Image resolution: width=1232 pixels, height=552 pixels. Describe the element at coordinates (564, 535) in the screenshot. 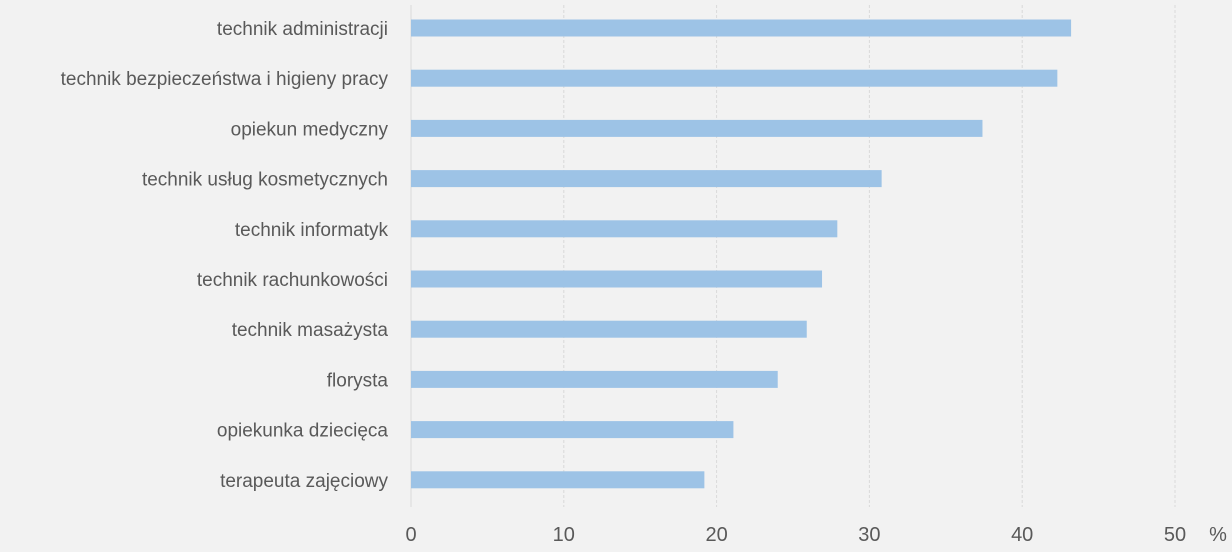

I see `x-tick-label-10: 10` at that location.